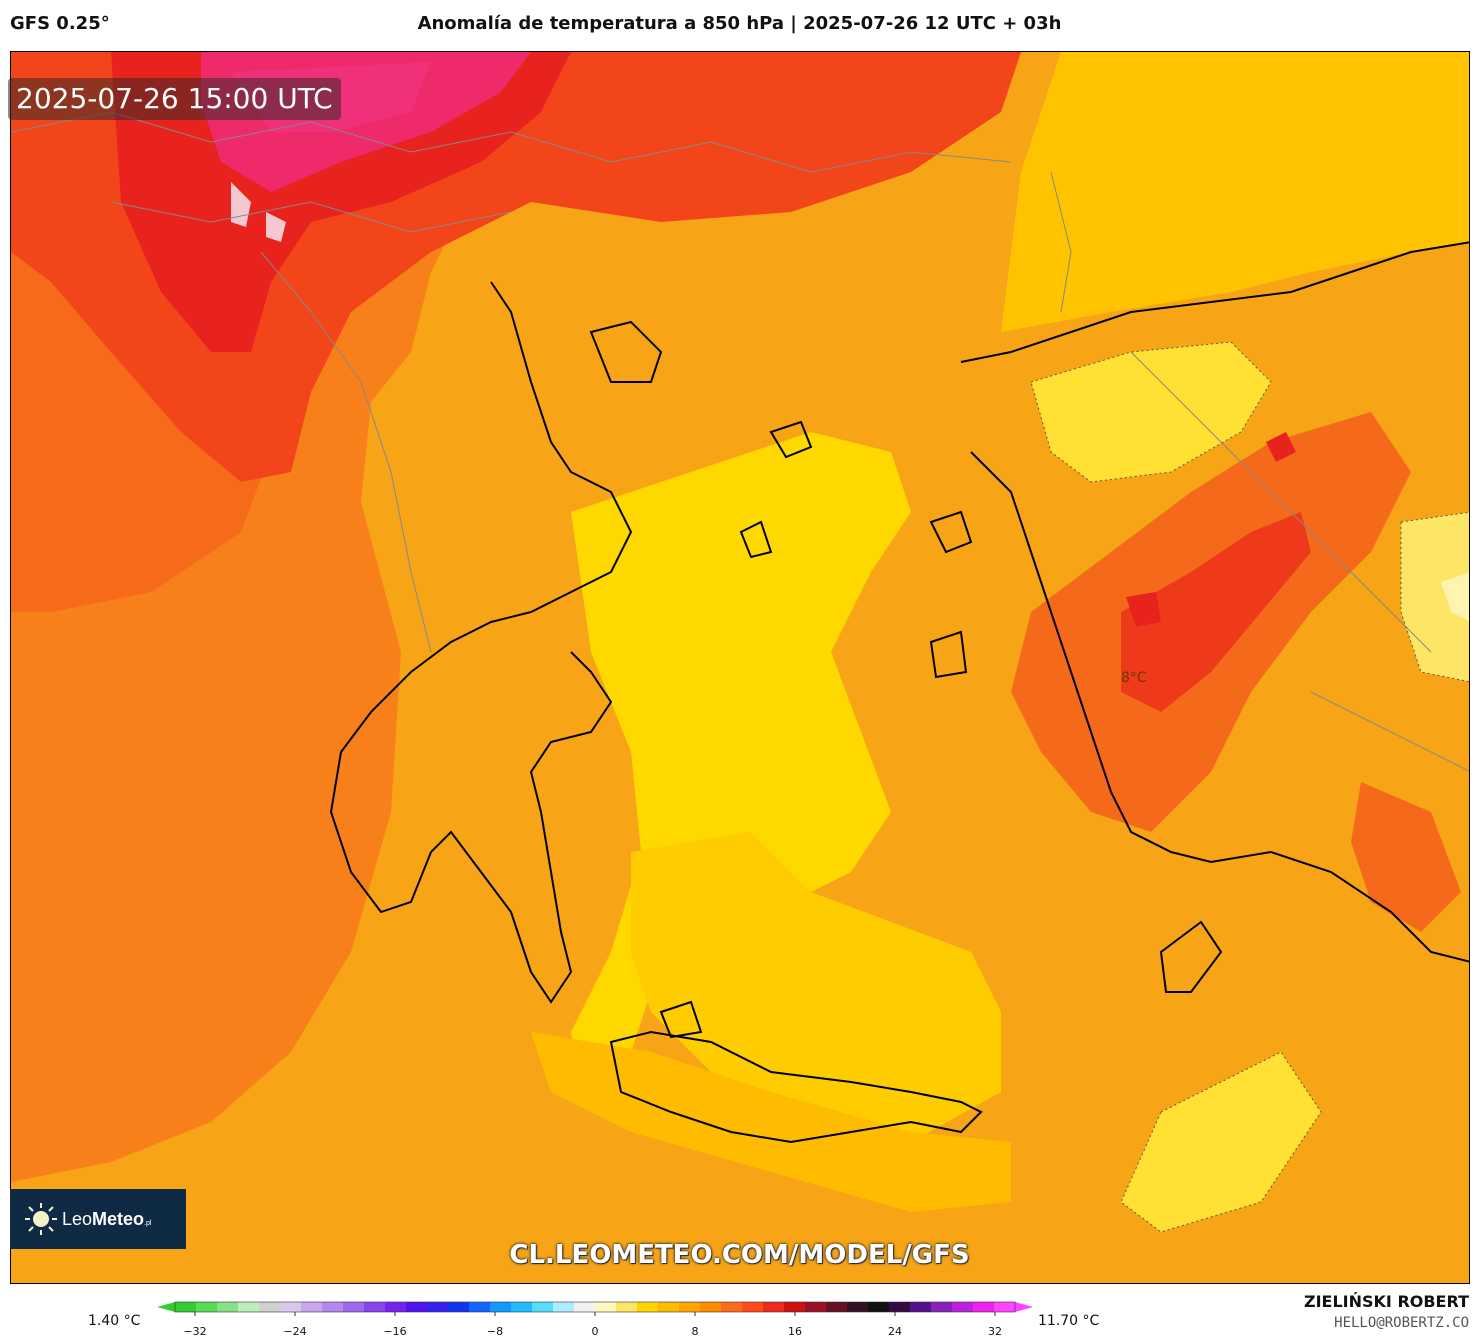 This screenshot has width=1479, height=1339. I want to click on coastline-chalkidiki, so click(626, 351).